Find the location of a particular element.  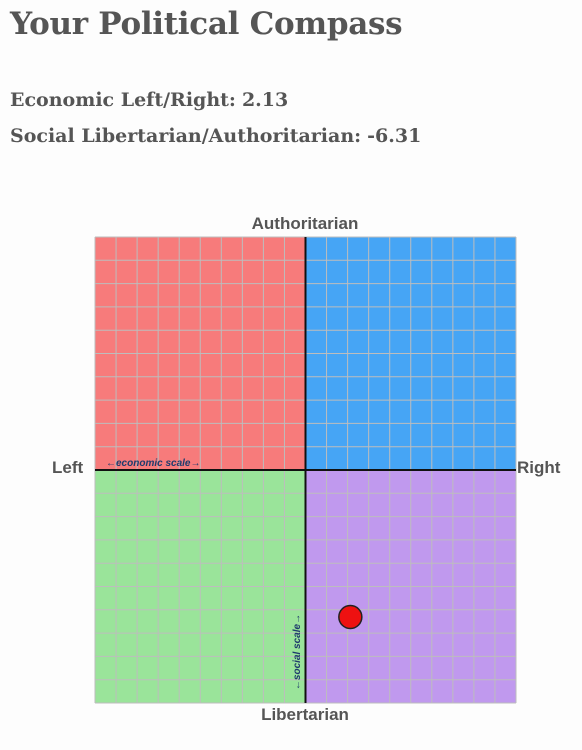

economic-scale-label: ←economic scale→ is located at coordinates (153, 463).